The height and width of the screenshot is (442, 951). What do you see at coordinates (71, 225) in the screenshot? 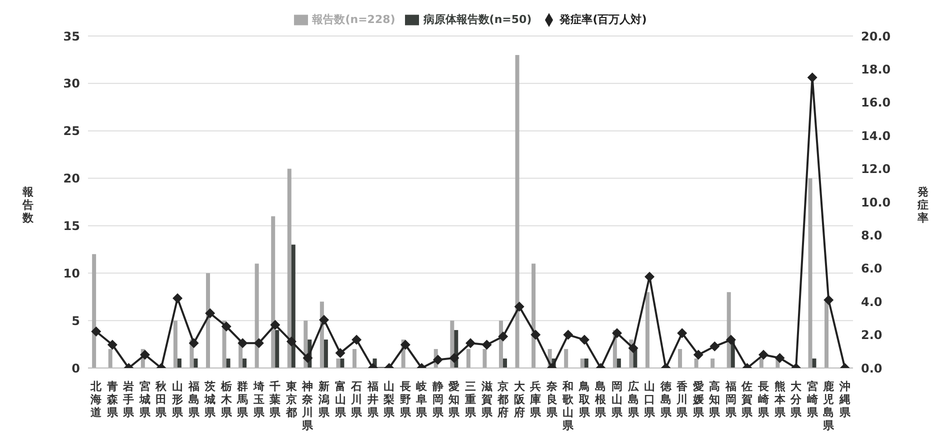
I see `y-tick-label: 15` at bounding box center [71, 225].